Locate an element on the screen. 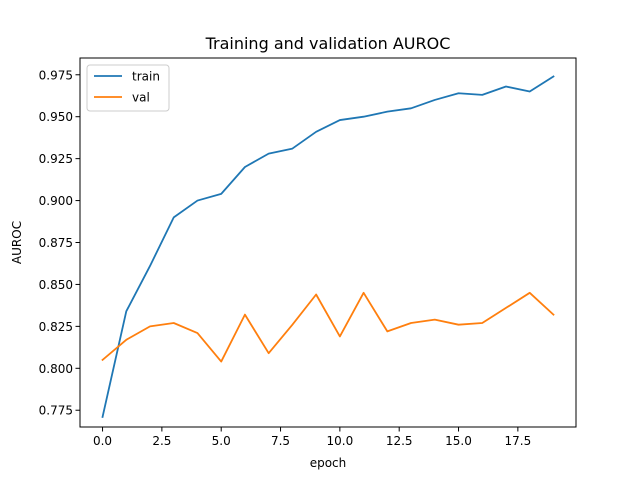 The height and width of the screenshot is (480, 640). y-tick-label: 0.825 is located at coordinates (56, 327).